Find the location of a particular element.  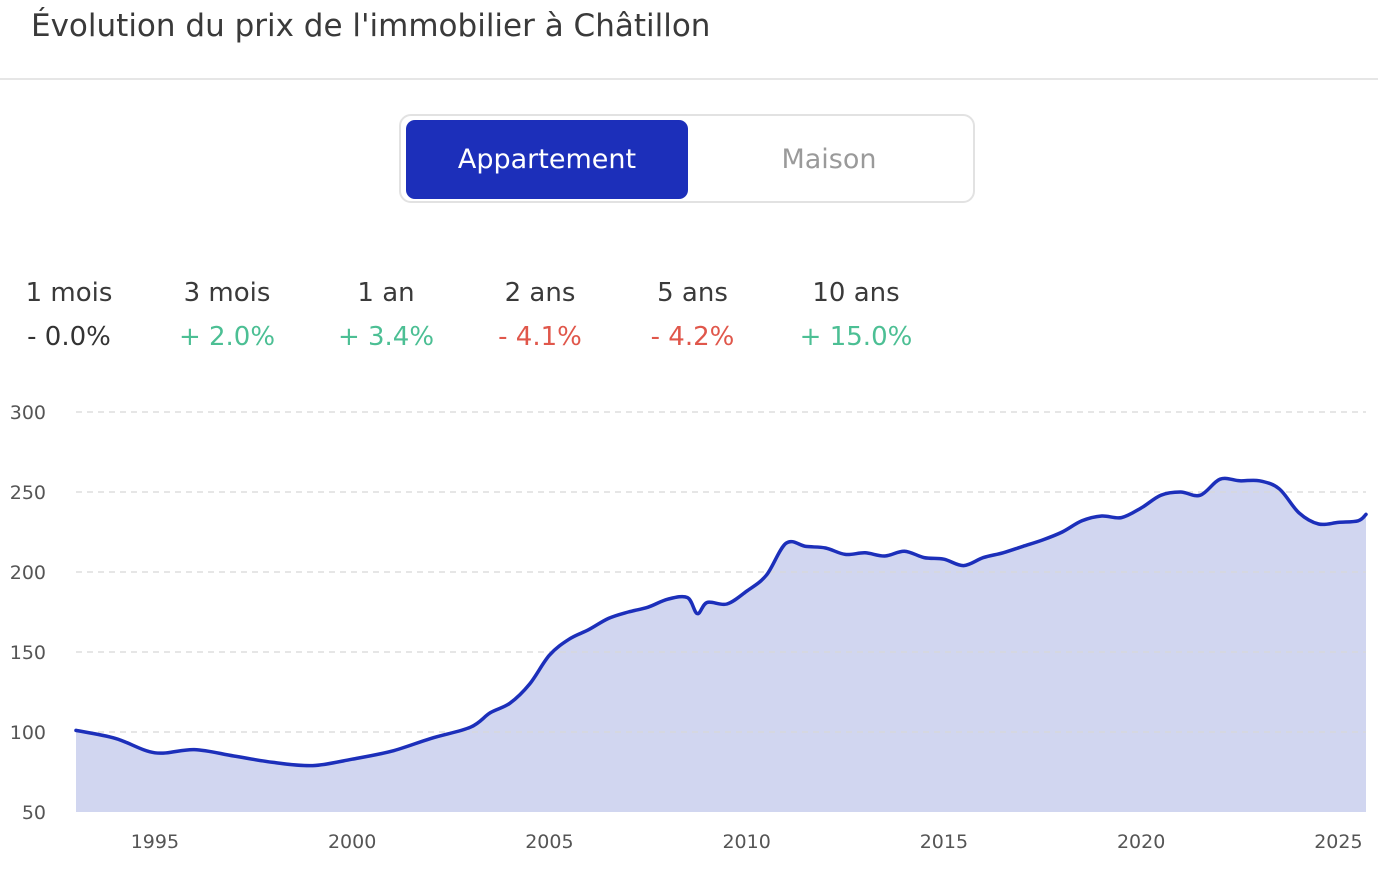

stat-label: 1 mois is located at coordinates (69, 293).